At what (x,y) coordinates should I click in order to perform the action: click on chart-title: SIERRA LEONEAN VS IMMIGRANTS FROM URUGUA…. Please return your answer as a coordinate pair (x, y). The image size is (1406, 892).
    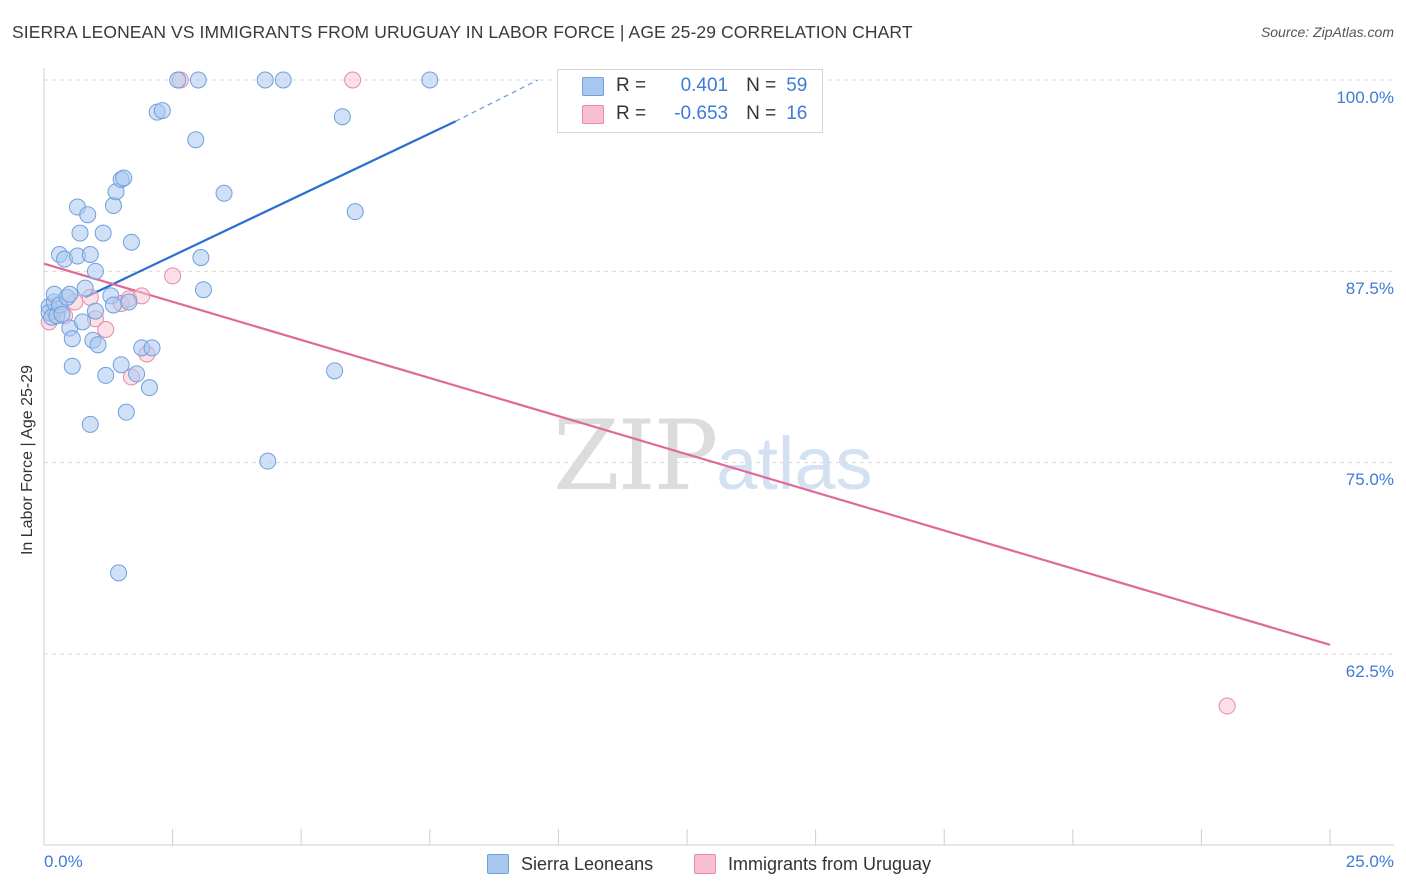
    Looking at the image, I should click on (462, 32).